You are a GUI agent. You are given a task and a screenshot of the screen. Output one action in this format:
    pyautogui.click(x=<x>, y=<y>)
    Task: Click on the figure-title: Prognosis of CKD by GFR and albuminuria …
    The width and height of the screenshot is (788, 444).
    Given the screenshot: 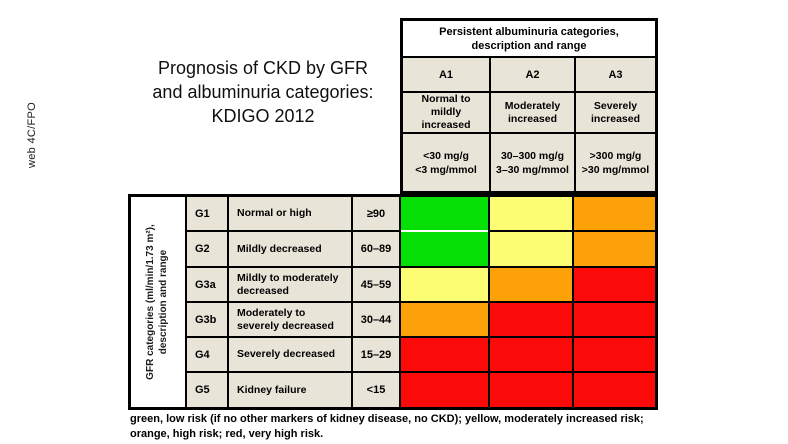 What is the action you would take?
    pyautogui.click(x=263, y=92)
    